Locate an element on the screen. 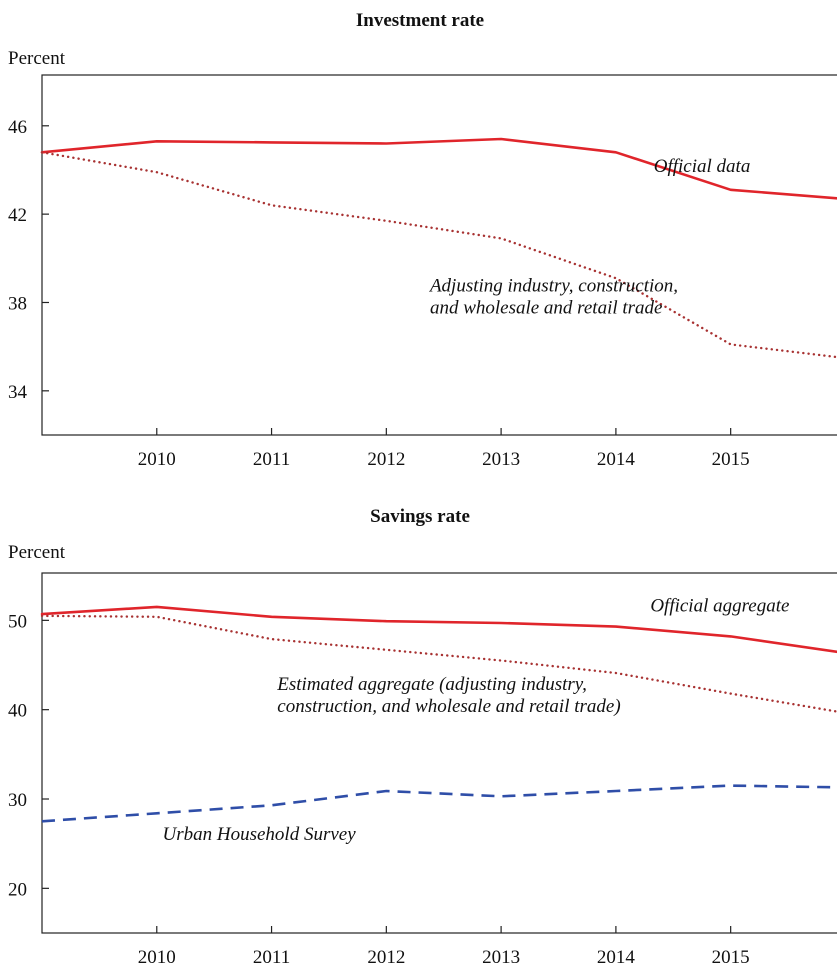 Image resolution: width=837 pixels, height=965 pixels. investment-y-tick-label: 42 is located at coordinates (17, 215).